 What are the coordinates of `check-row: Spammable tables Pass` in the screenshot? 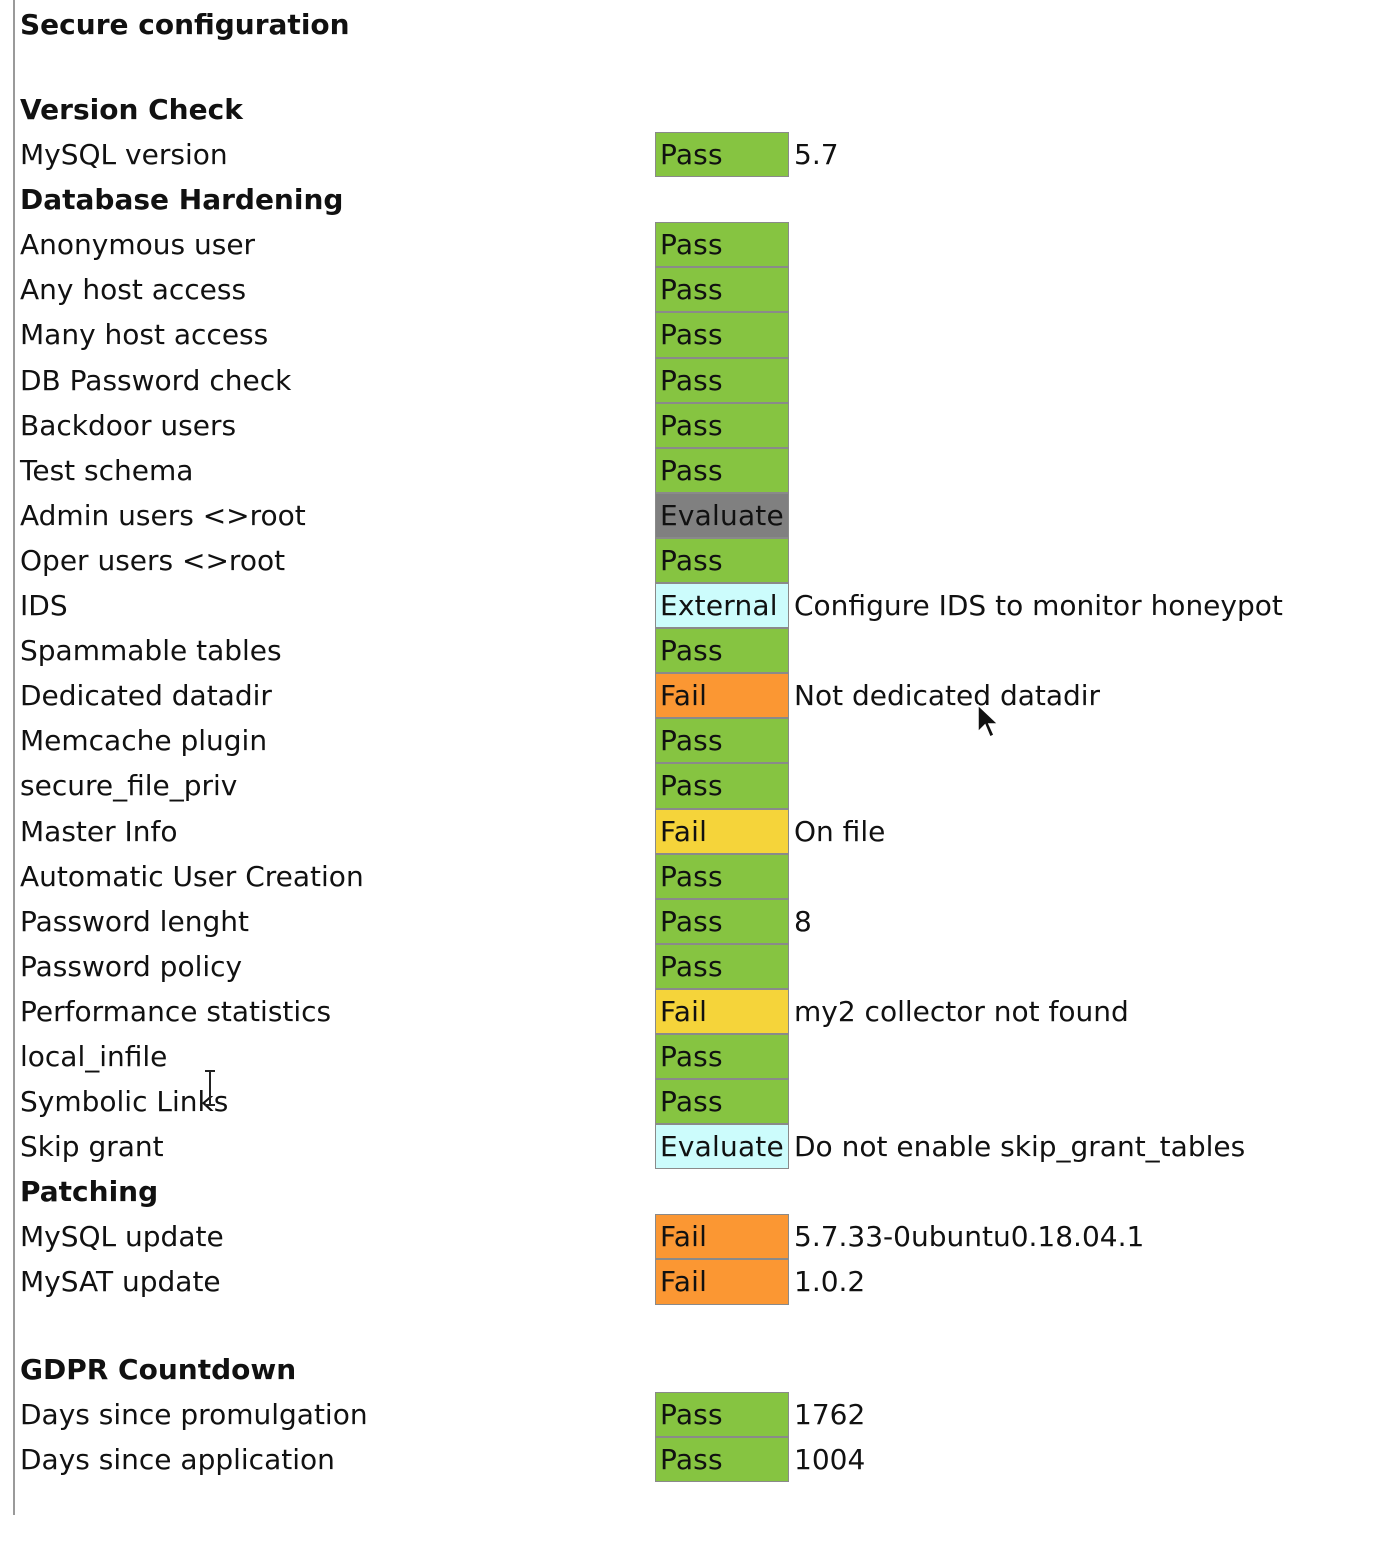 It's located at (700, 651).